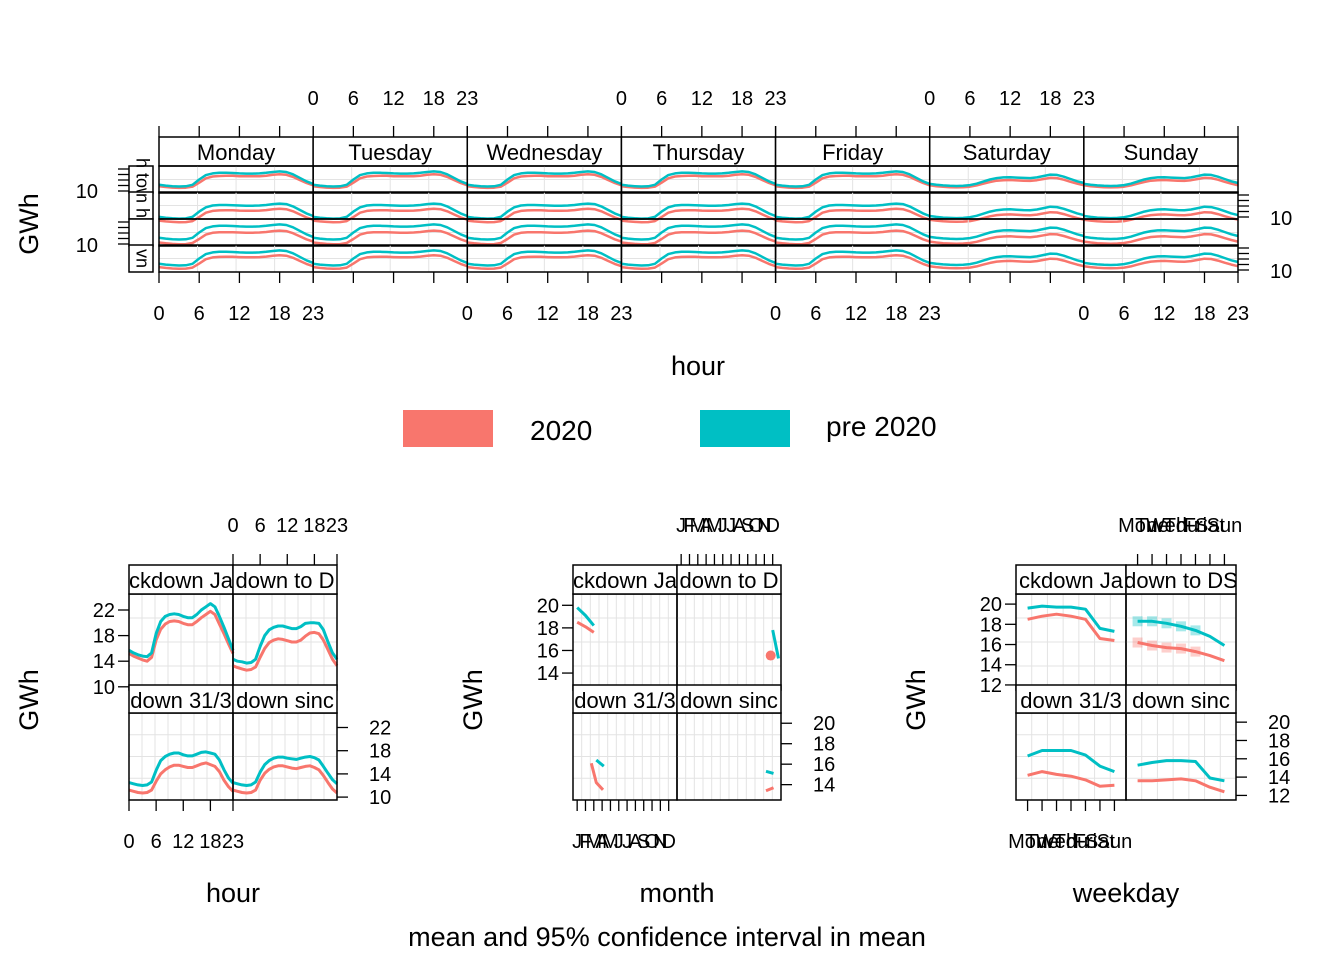 This screenshot has height=965, width=1344. Describe the element at coordinates (1181, 526) in the screenshot. I see `x-tick-label: Thu` at that location.